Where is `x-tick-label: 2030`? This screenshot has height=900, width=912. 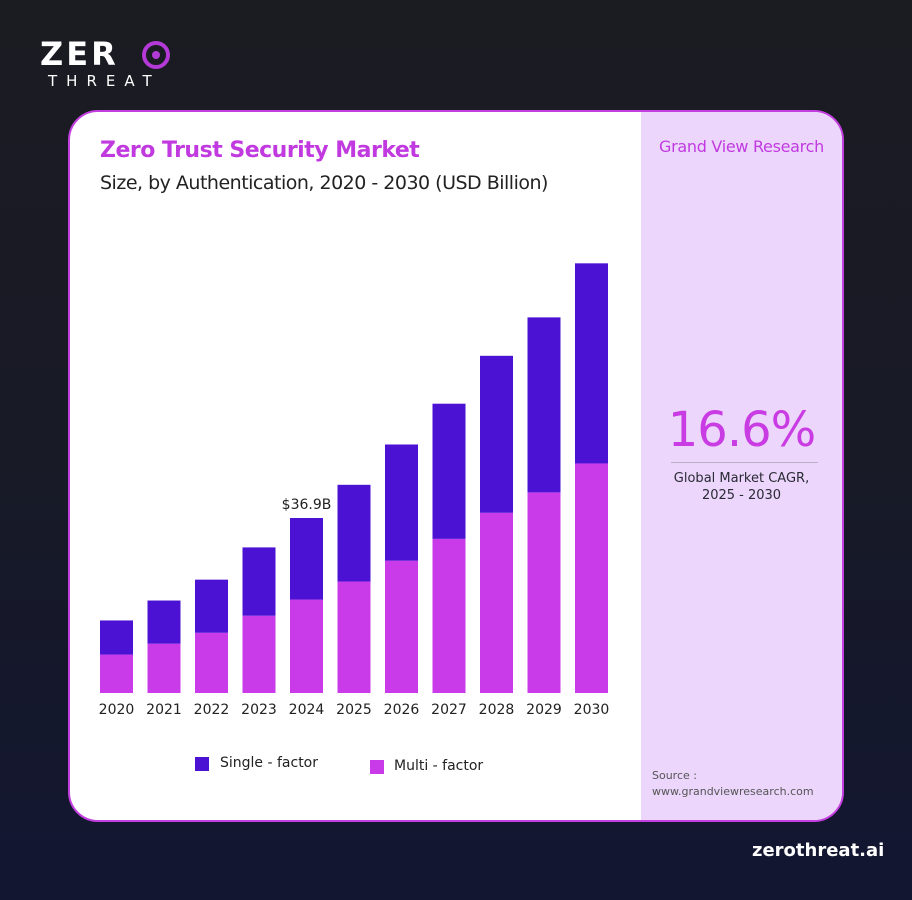
x-tick-label: 2030 is located at coordinates (592, 710).